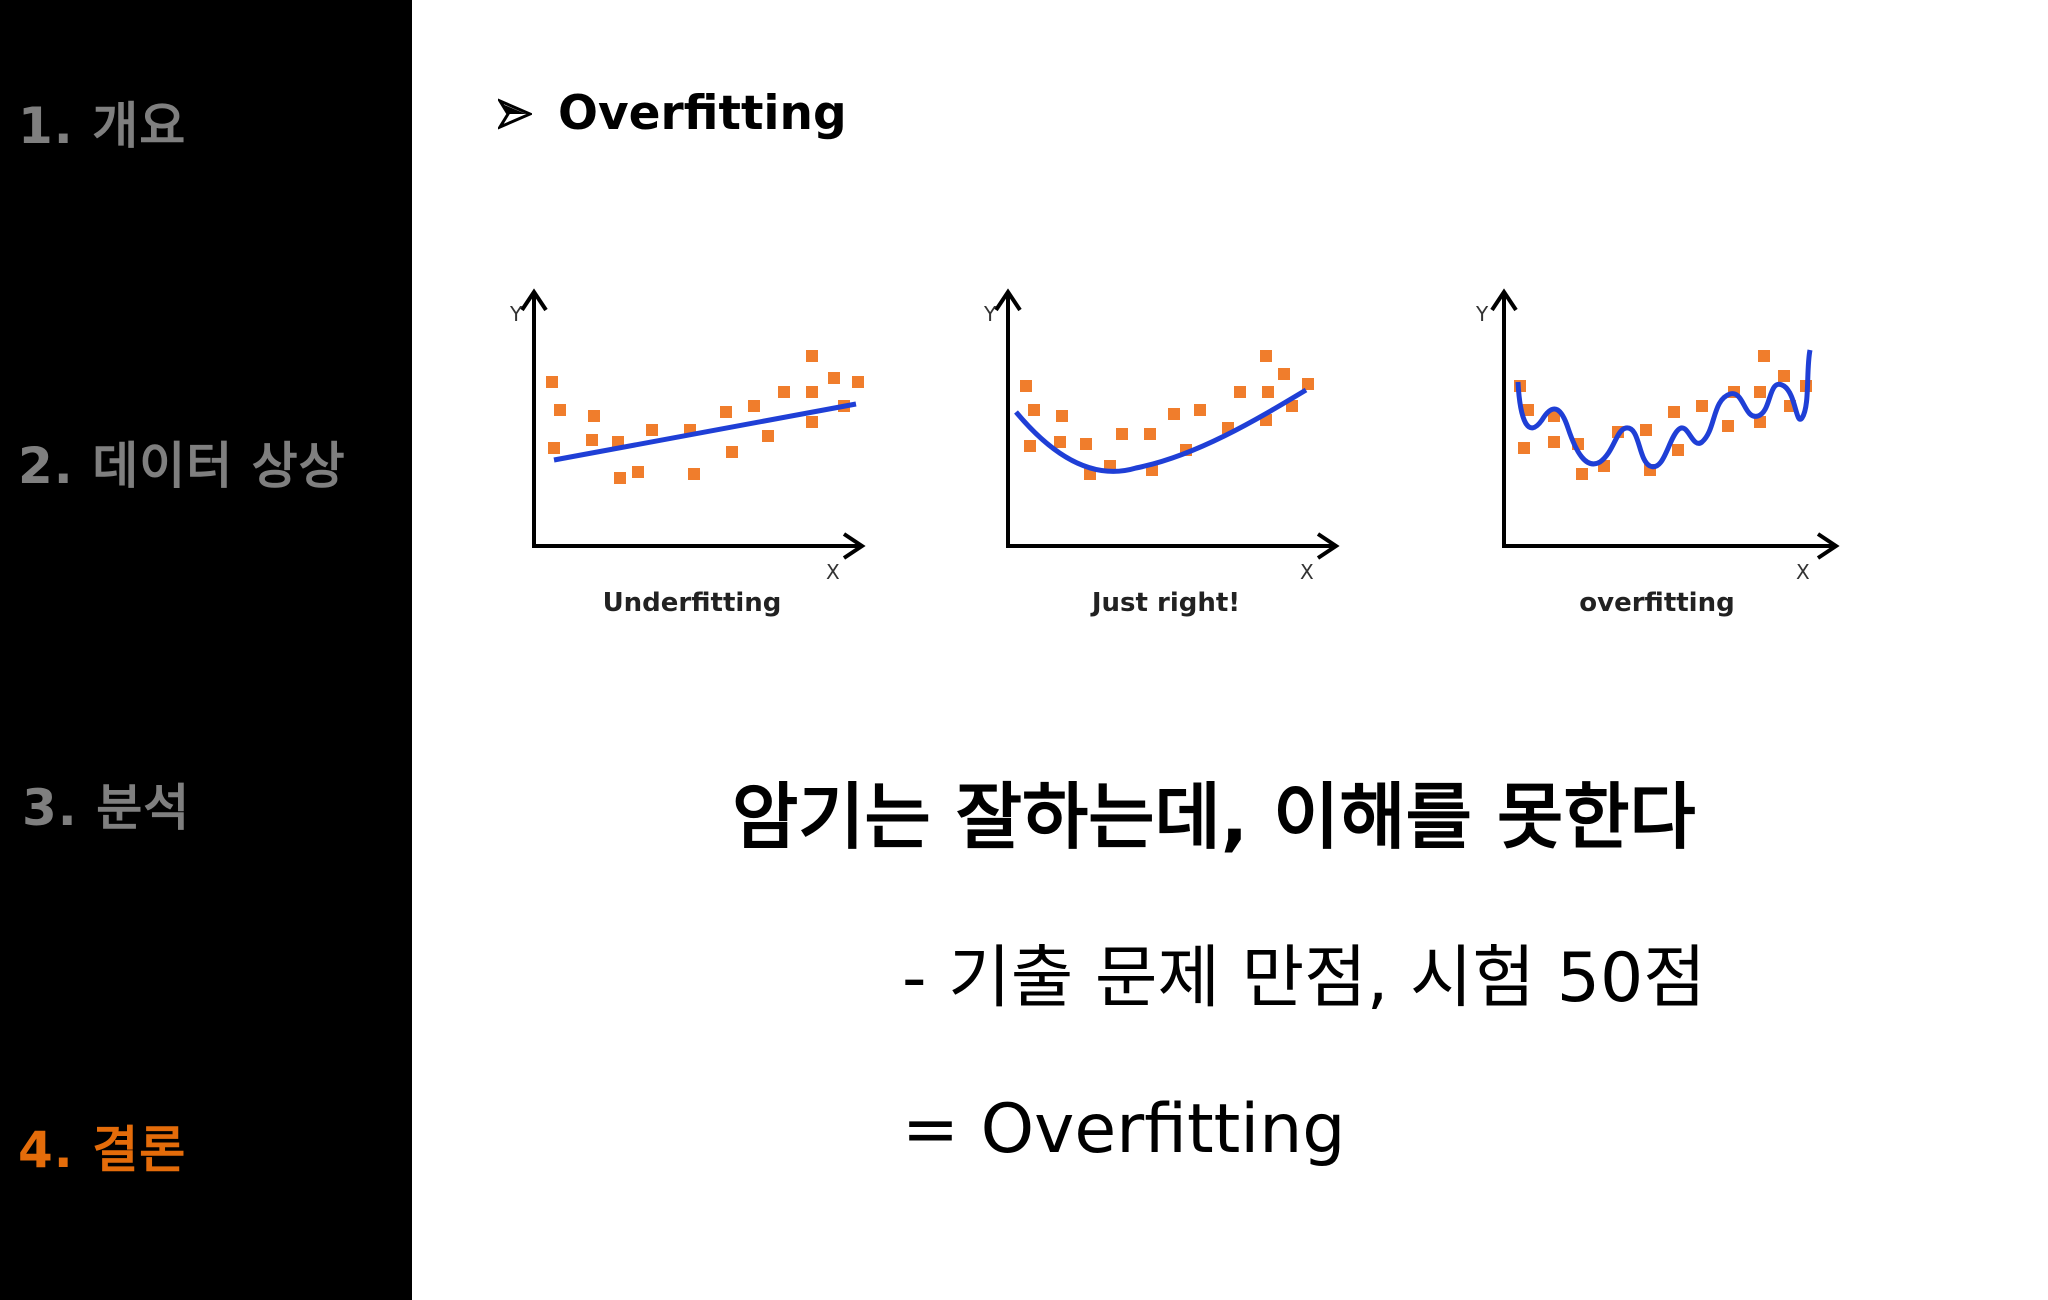 Image resolution: width=2048 pixels, height=1300 pixels. What do you see at coordinates (1166, 603) in the screenshot?
I see `panel-caption: Just right!` at bounding box center [1166, 603].